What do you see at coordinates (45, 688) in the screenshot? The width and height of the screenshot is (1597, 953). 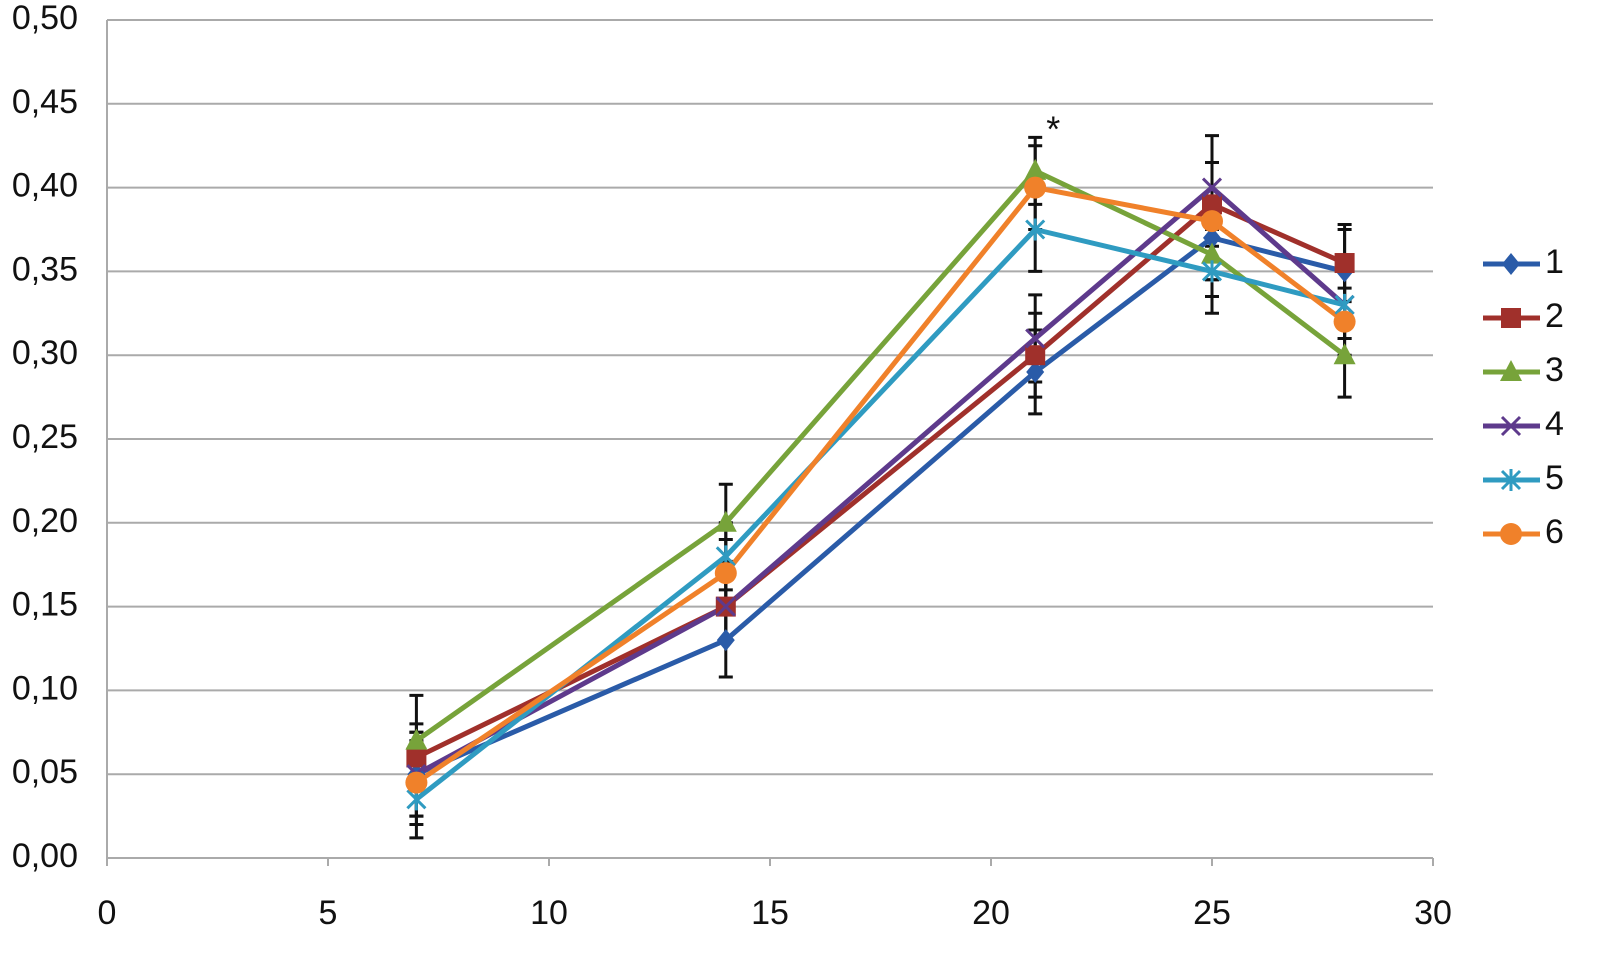 I see `y-tick-label: 0,10` at bounding box center [45, 688].